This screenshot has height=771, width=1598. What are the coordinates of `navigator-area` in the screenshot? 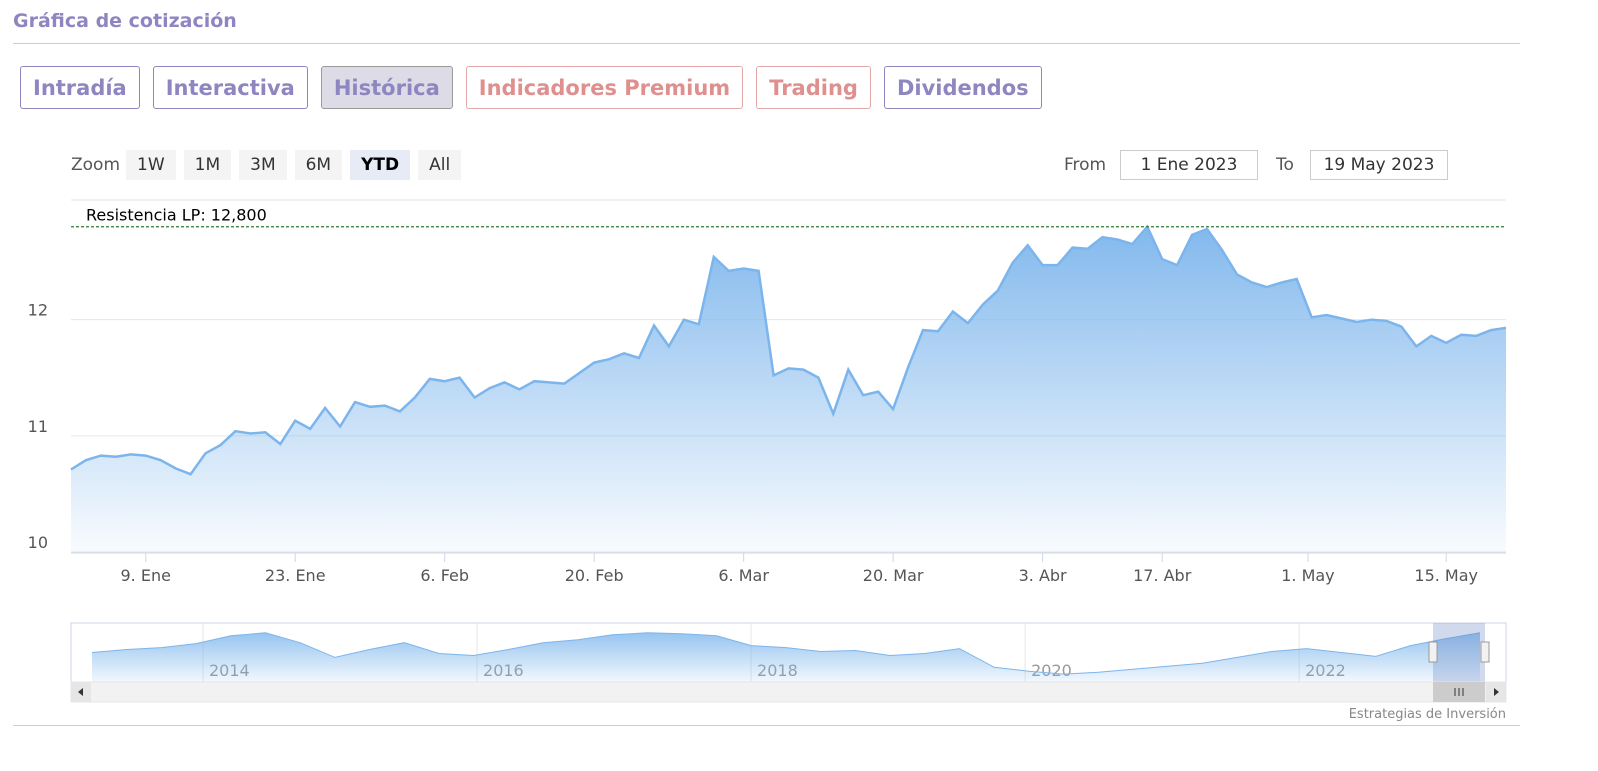 It's located at (786, 657).